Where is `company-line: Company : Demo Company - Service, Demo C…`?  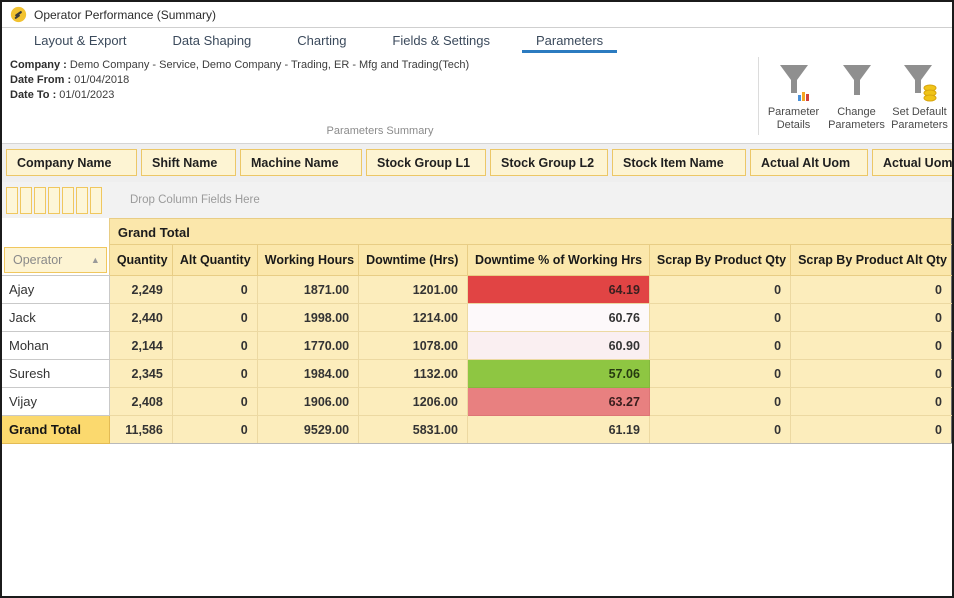 company-line: Company : Demo Company - Service, Demo C… is located at coordinates (239, 65).